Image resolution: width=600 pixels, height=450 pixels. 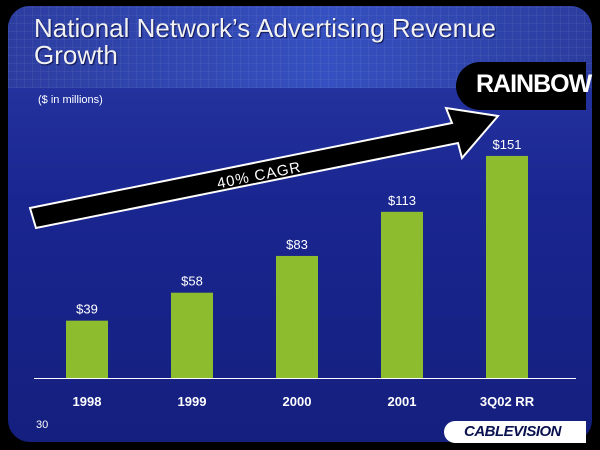 I want to click on x-tick-label: 2000, so click(x=297, y=401).